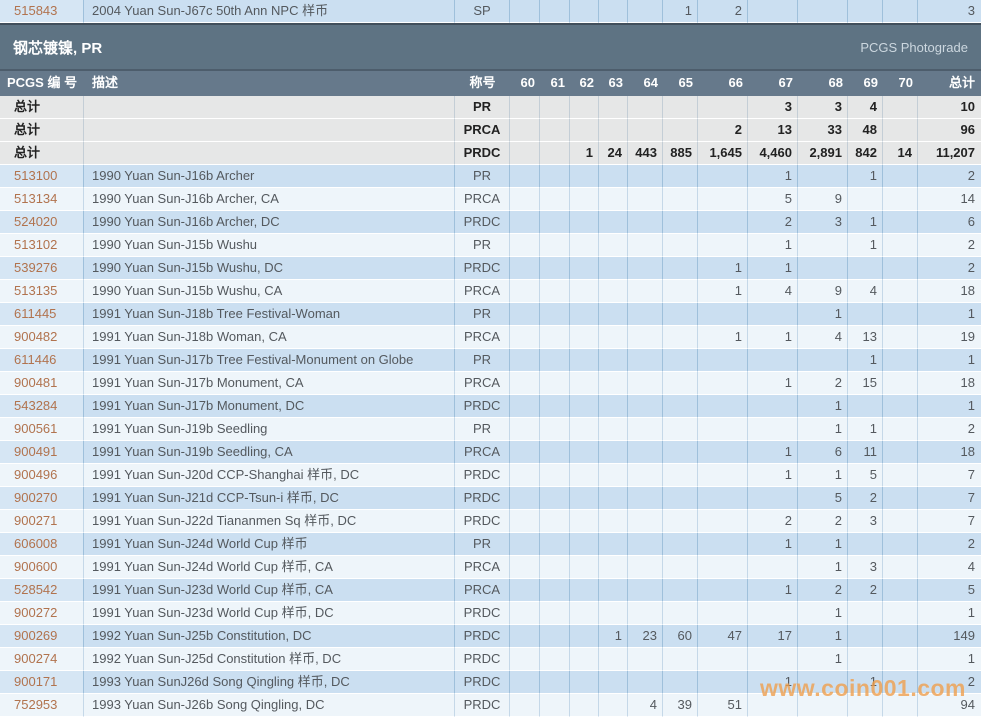 This screenshot has width=981, height=717. Describe the element at coordinates (42, 590) in the screenshot. I see `pcgs-id-link: 528542` at that location.